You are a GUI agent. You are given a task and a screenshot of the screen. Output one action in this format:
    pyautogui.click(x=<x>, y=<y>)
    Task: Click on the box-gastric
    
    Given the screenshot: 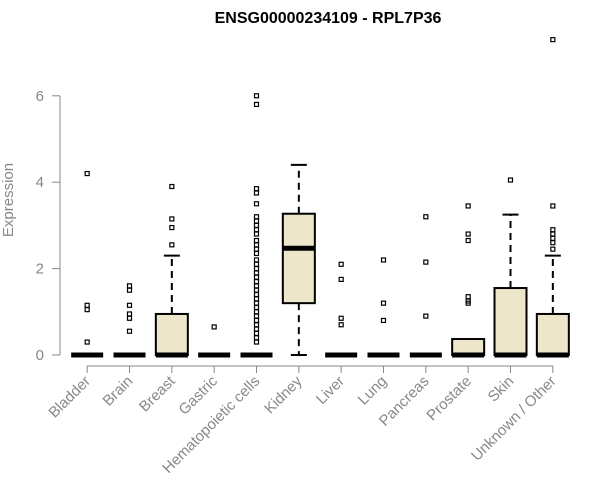 What is the action you would take?
    pyautogui.click(x=214, y=341)
    